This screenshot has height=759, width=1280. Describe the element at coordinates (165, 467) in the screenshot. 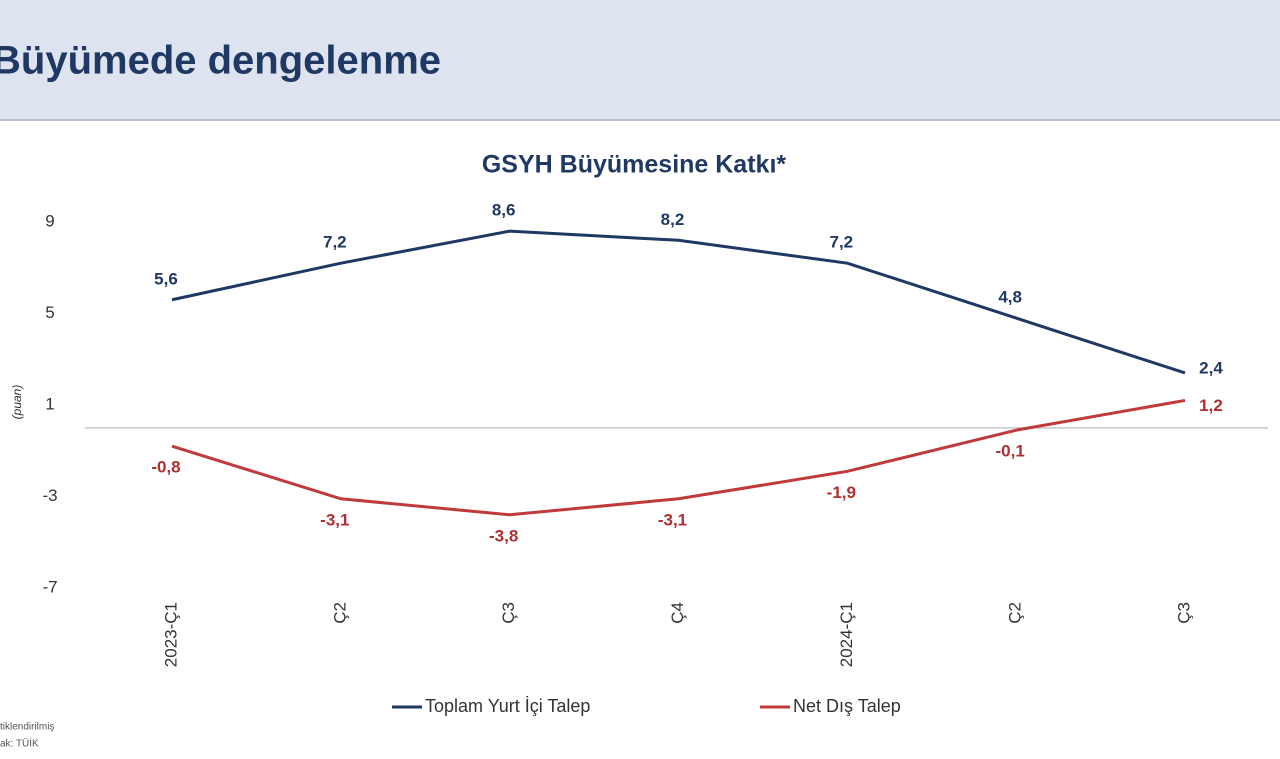

I see `data-label: -0,8` at that location.